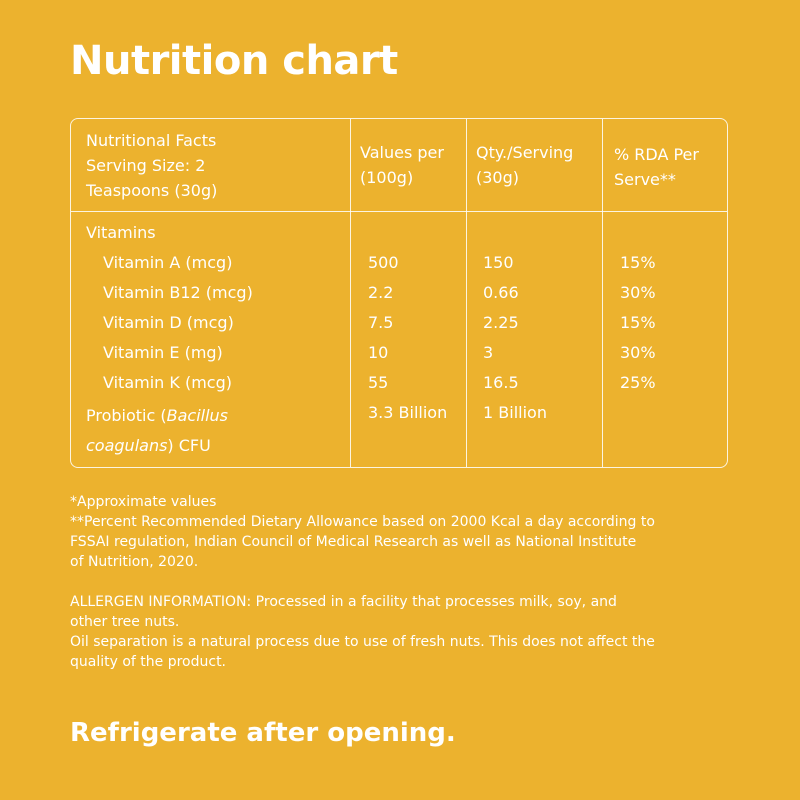  What do you see at coordinates (197, 415) in the screenshot?
I see `probiotic-genus: Bacillus` at bounding box center [197, 415].